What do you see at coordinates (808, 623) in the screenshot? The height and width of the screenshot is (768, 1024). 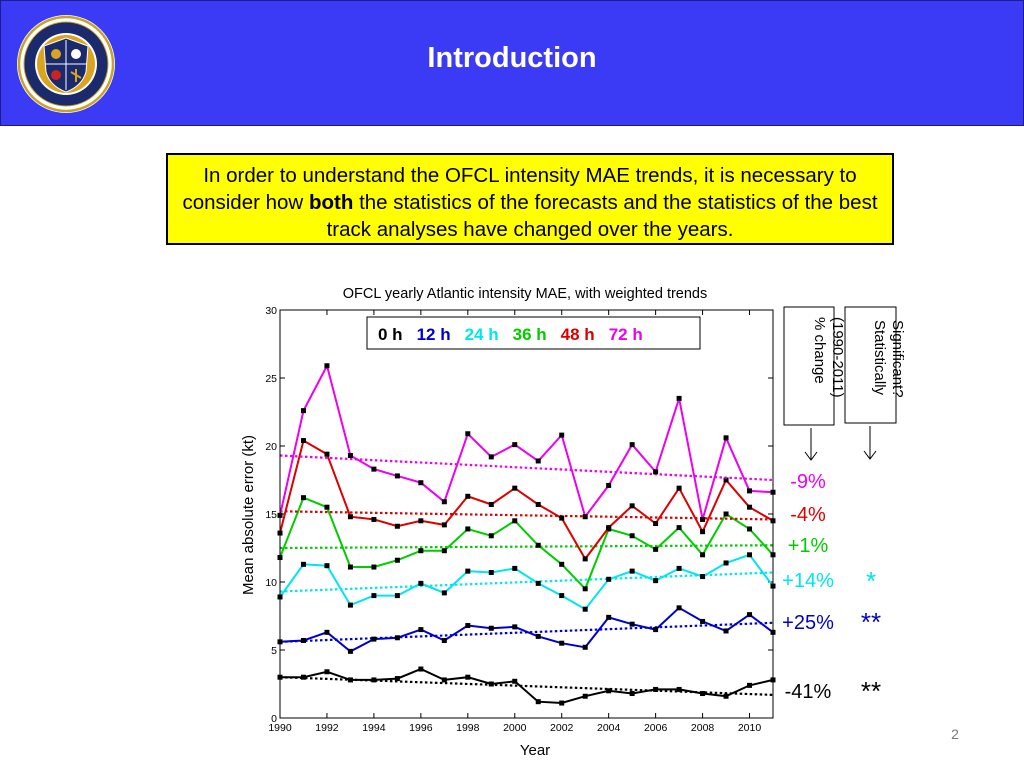 I see `change-label: +25%` at bounding box center [808, 623].